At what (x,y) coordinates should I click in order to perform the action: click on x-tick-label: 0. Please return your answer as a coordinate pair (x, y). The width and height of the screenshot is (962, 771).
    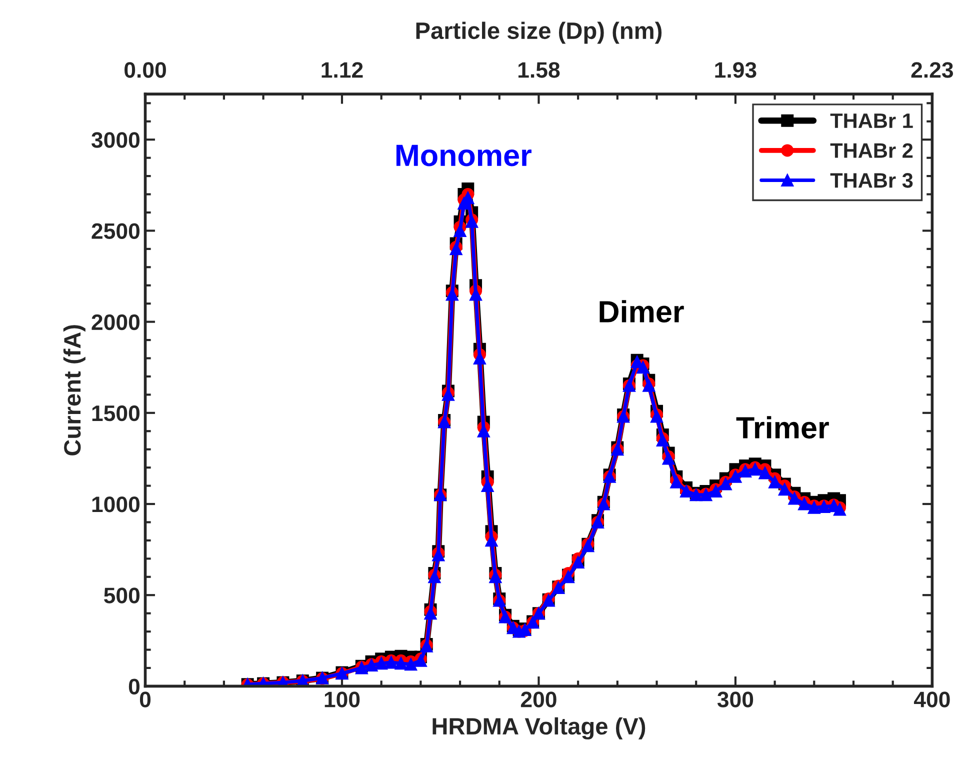
    Looking at the image, I should click on (145, 700).